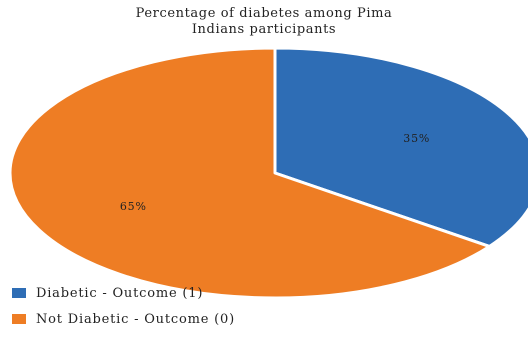 This screenshot has width=528, height=349. Describe the element at coordinates (120, 293) in the screenshot. I see `legend-label-diabetic: Diabetic - Outcome (1)` at that location.